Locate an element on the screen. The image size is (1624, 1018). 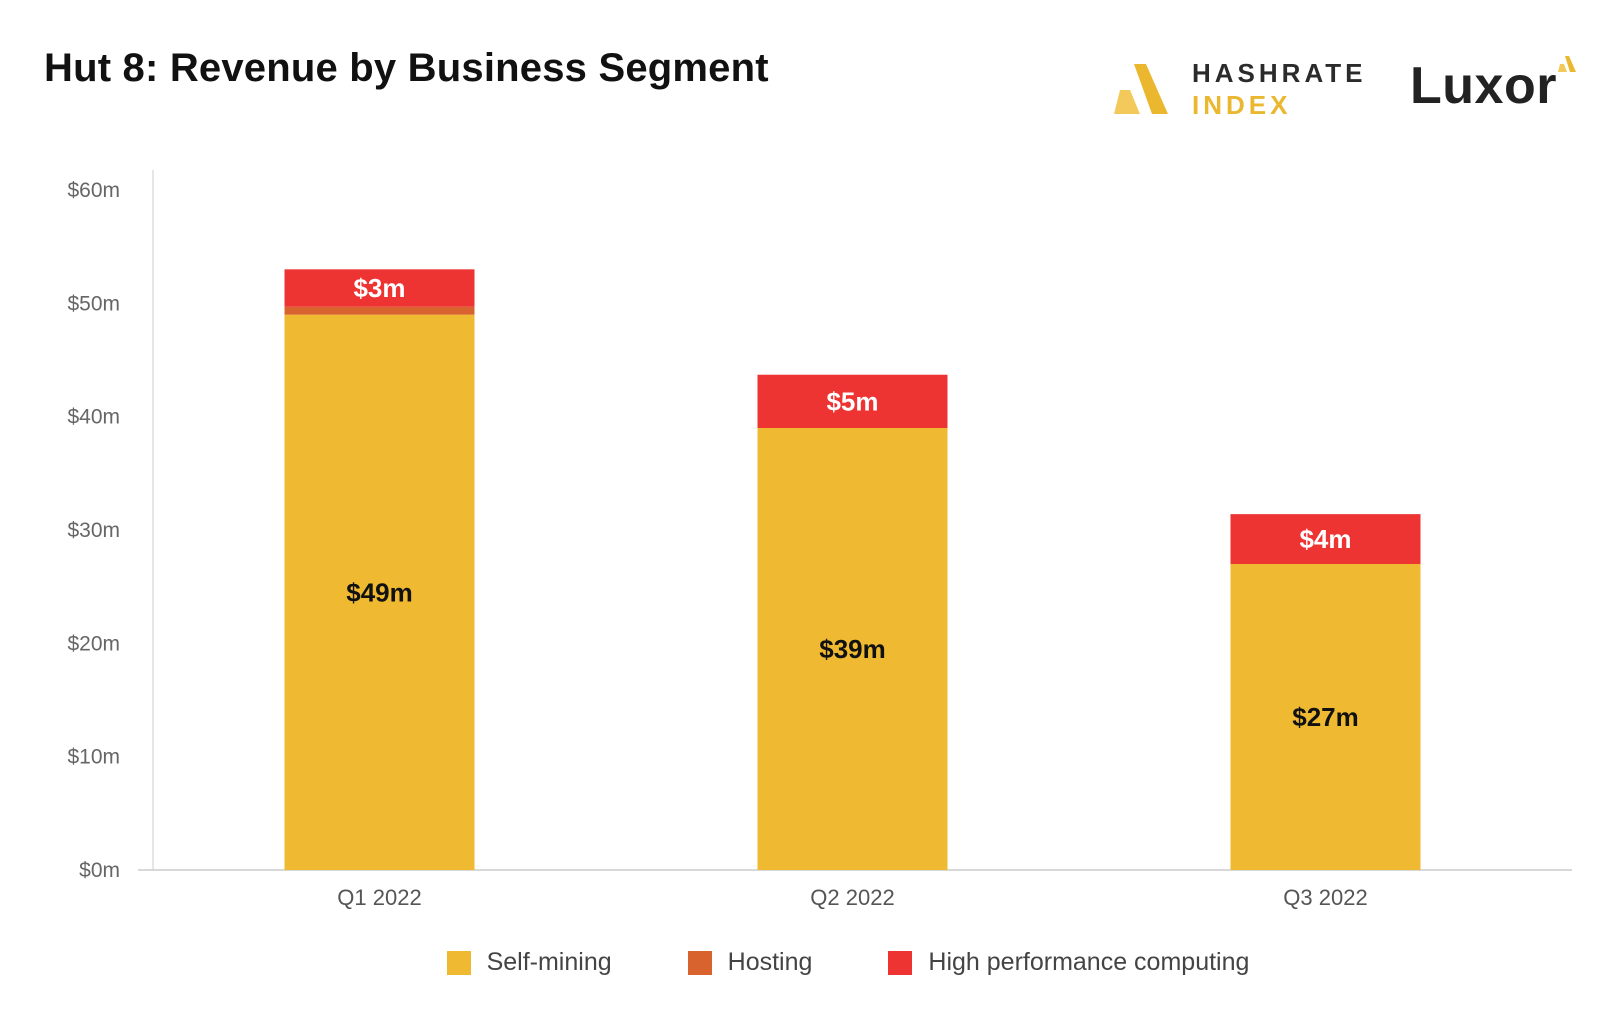
bar-self-mining-q2-2022 is located at coordinates (852, 649).